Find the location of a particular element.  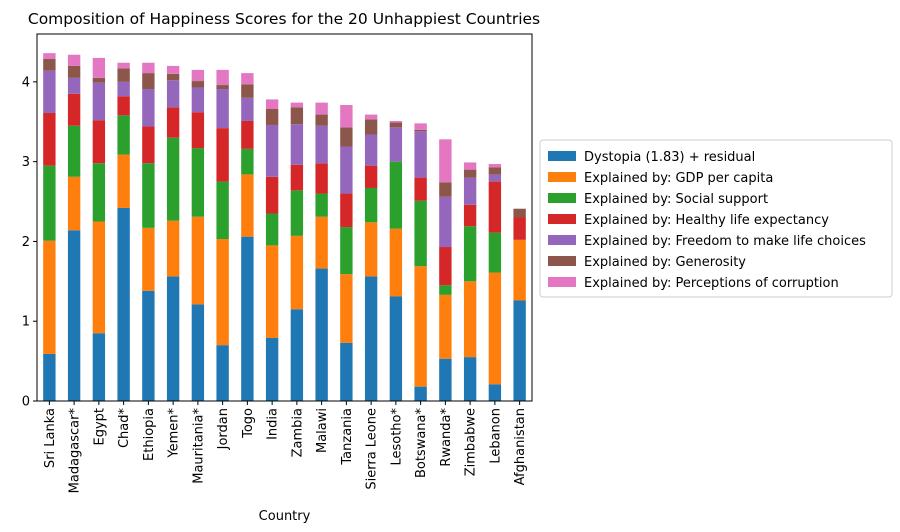

x-tick-label: Lebanon is located at coordinates (495, 436).